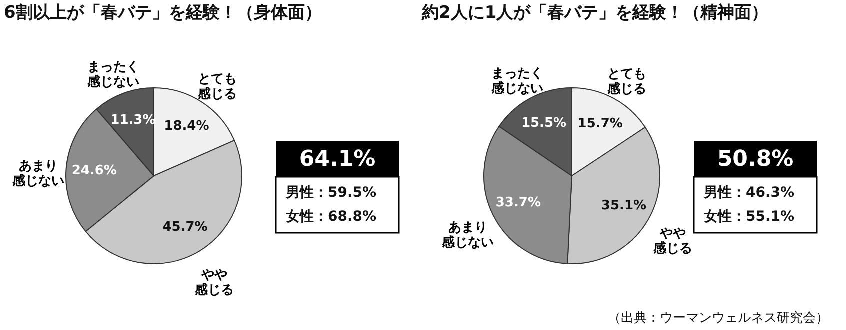 The height and width of the screenshot is (330, 846). Describe the element at coordinates (185, 228) in the screenshot. I see `data-label: 45.7%` at that location.